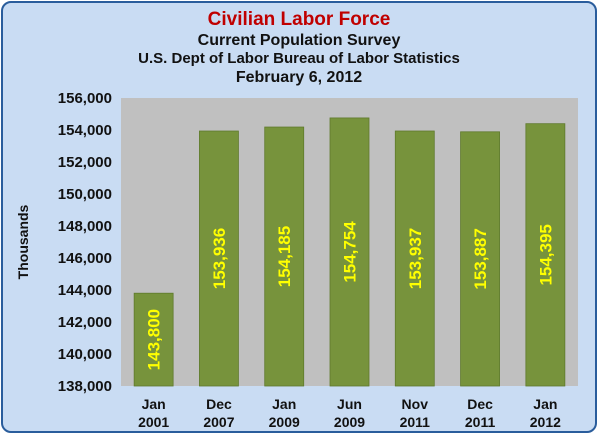  I want to click on x-tick-label-year: 2012, so click(545, 422).